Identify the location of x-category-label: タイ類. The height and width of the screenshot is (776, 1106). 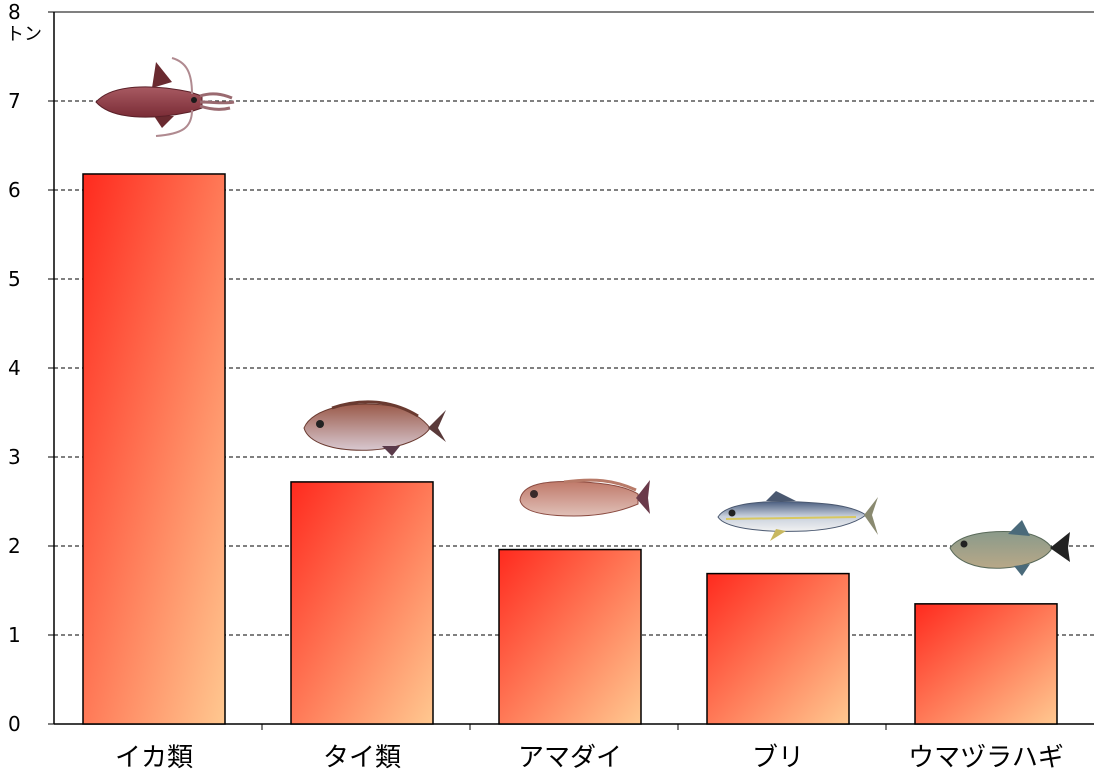
(362, 758).